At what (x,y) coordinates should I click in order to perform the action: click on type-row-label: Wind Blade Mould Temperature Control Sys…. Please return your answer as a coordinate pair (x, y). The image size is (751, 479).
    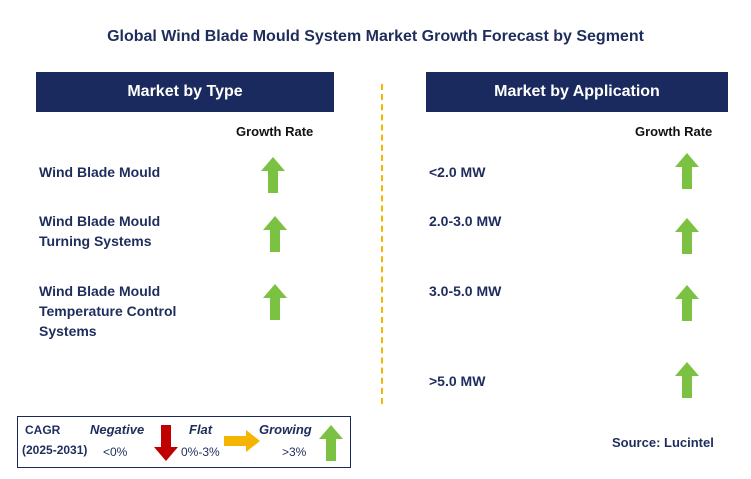
    Looking at the image, I should click on (107, 311).